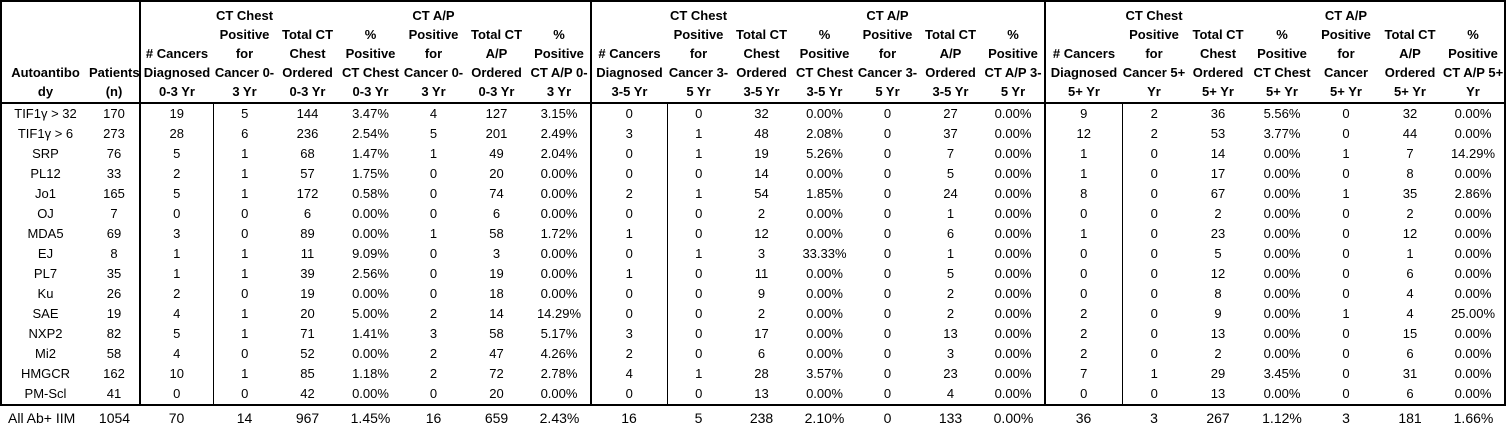 The width and height of the screenshot is (1506, 431). Describe the element at coordinates (824, 418) in the screenshot. I see `total-cell: 2.10%` at that location.